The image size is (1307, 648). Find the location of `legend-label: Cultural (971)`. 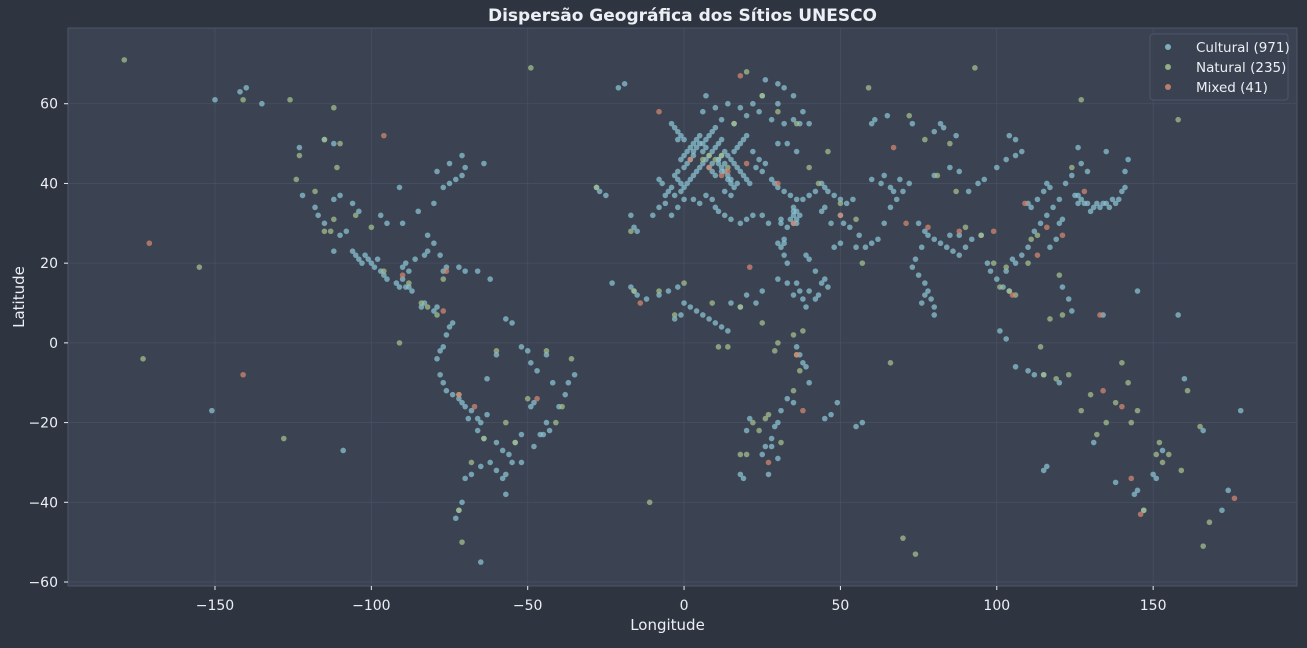

legend-label: Cultural (971) is located at coordinates (1243, 48).